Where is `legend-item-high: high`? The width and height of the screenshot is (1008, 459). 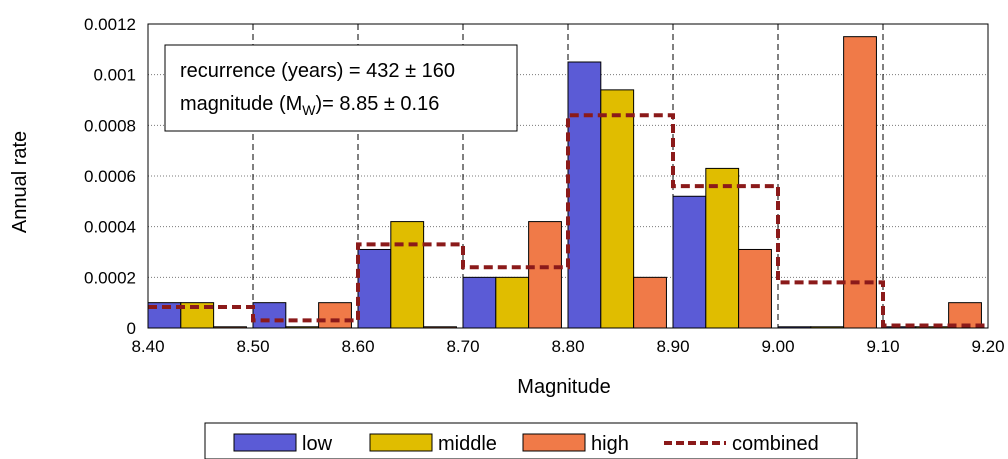 legend-item-high: high is located at coordinates (575, 444).